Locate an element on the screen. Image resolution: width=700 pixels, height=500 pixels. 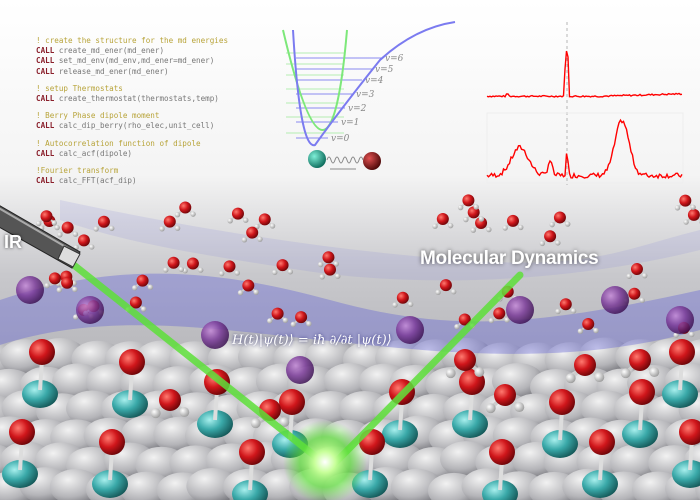
code-line: CALL calc_acf(dipole) is located at coordinates (132, 154).